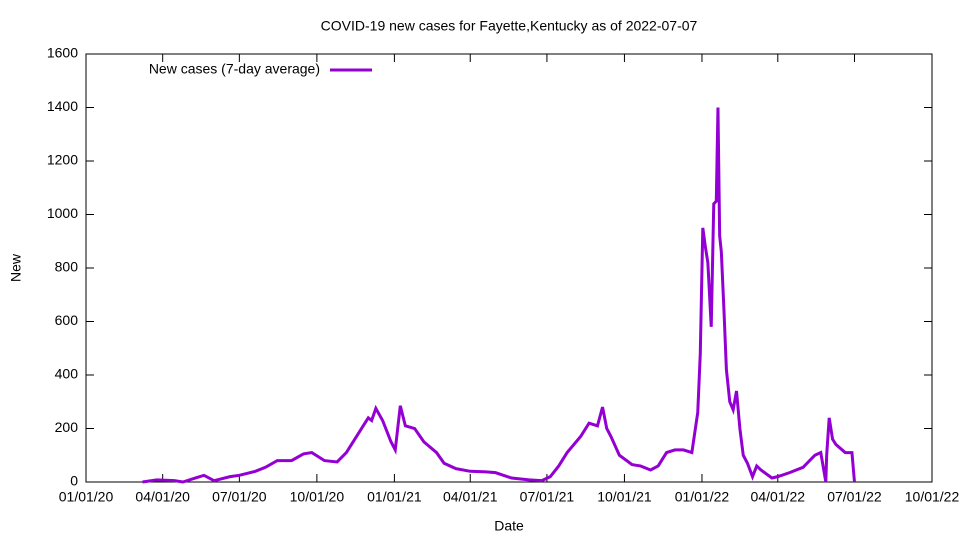 This screenshot has height=540, width=960. I want to click on x-tick-label: 04/01/21, so click(470, 497).